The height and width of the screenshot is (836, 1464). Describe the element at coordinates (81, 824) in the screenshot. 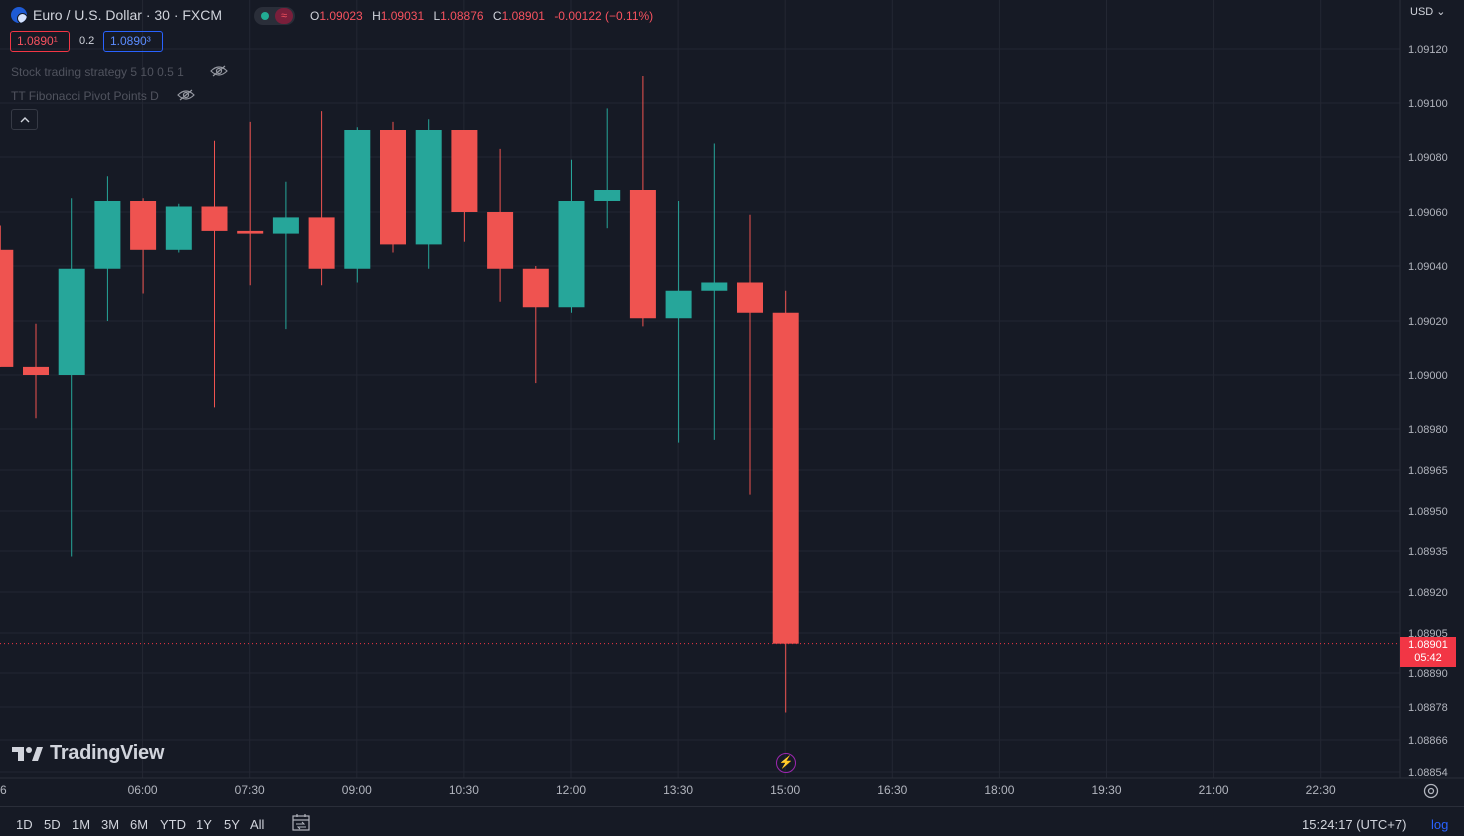

I see `range-1m-button: 1M` at that location.